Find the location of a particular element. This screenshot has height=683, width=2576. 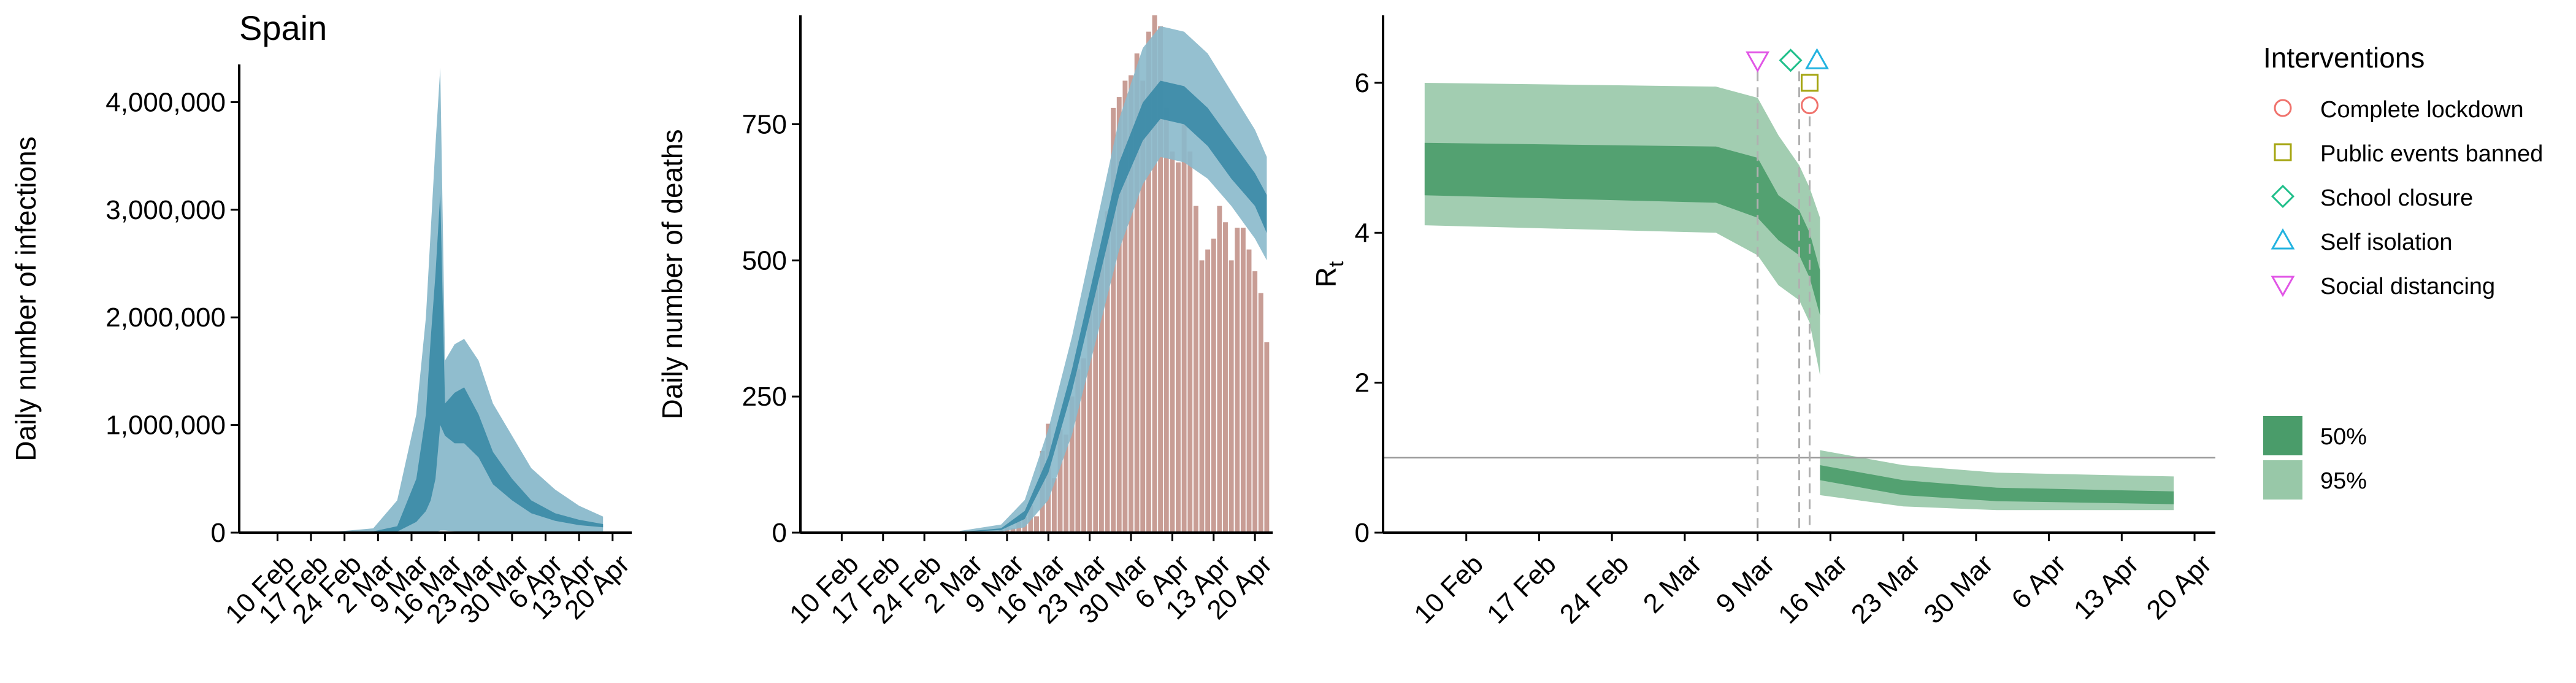

x-tick-label: 17 Feb is located at coordinates (1521, 589).